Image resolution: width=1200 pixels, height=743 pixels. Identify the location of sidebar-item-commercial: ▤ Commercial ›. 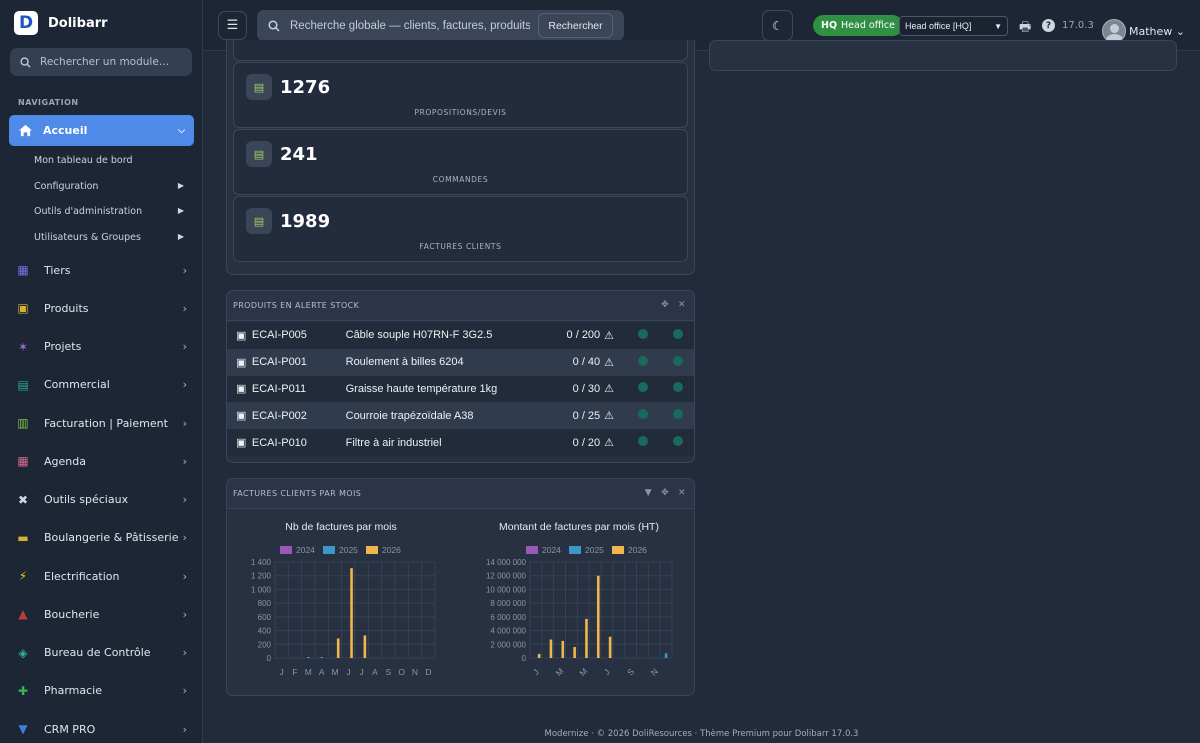
(101, 385).